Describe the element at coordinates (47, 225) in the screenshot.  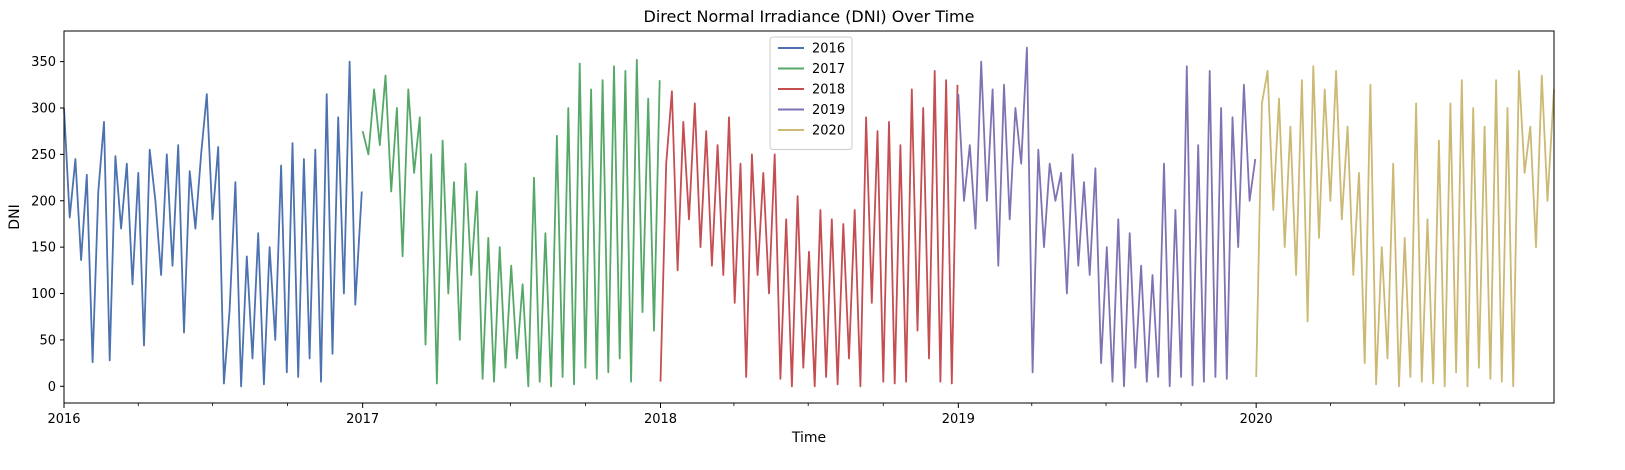
I see `y-axis: 0 50 100 150 200 250 300 350` at that location.